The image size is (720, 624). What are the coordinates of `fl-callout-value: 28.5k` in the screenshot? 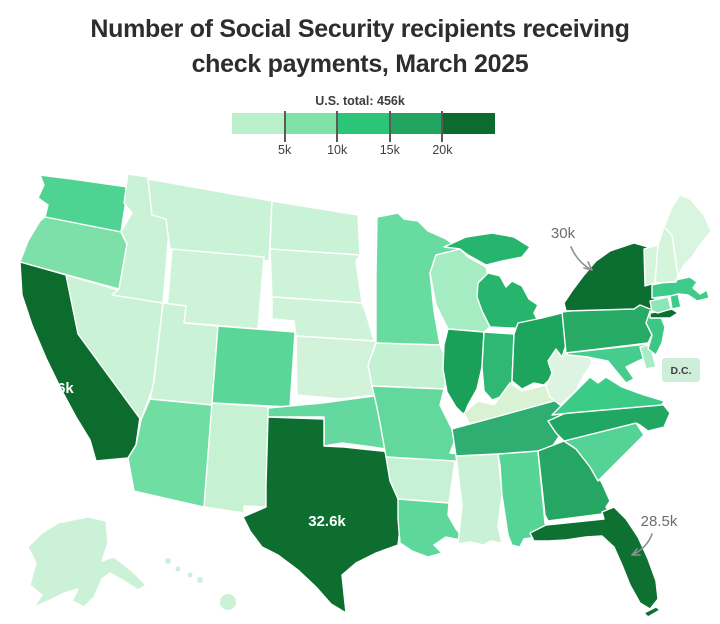 It's located at (659, 521).